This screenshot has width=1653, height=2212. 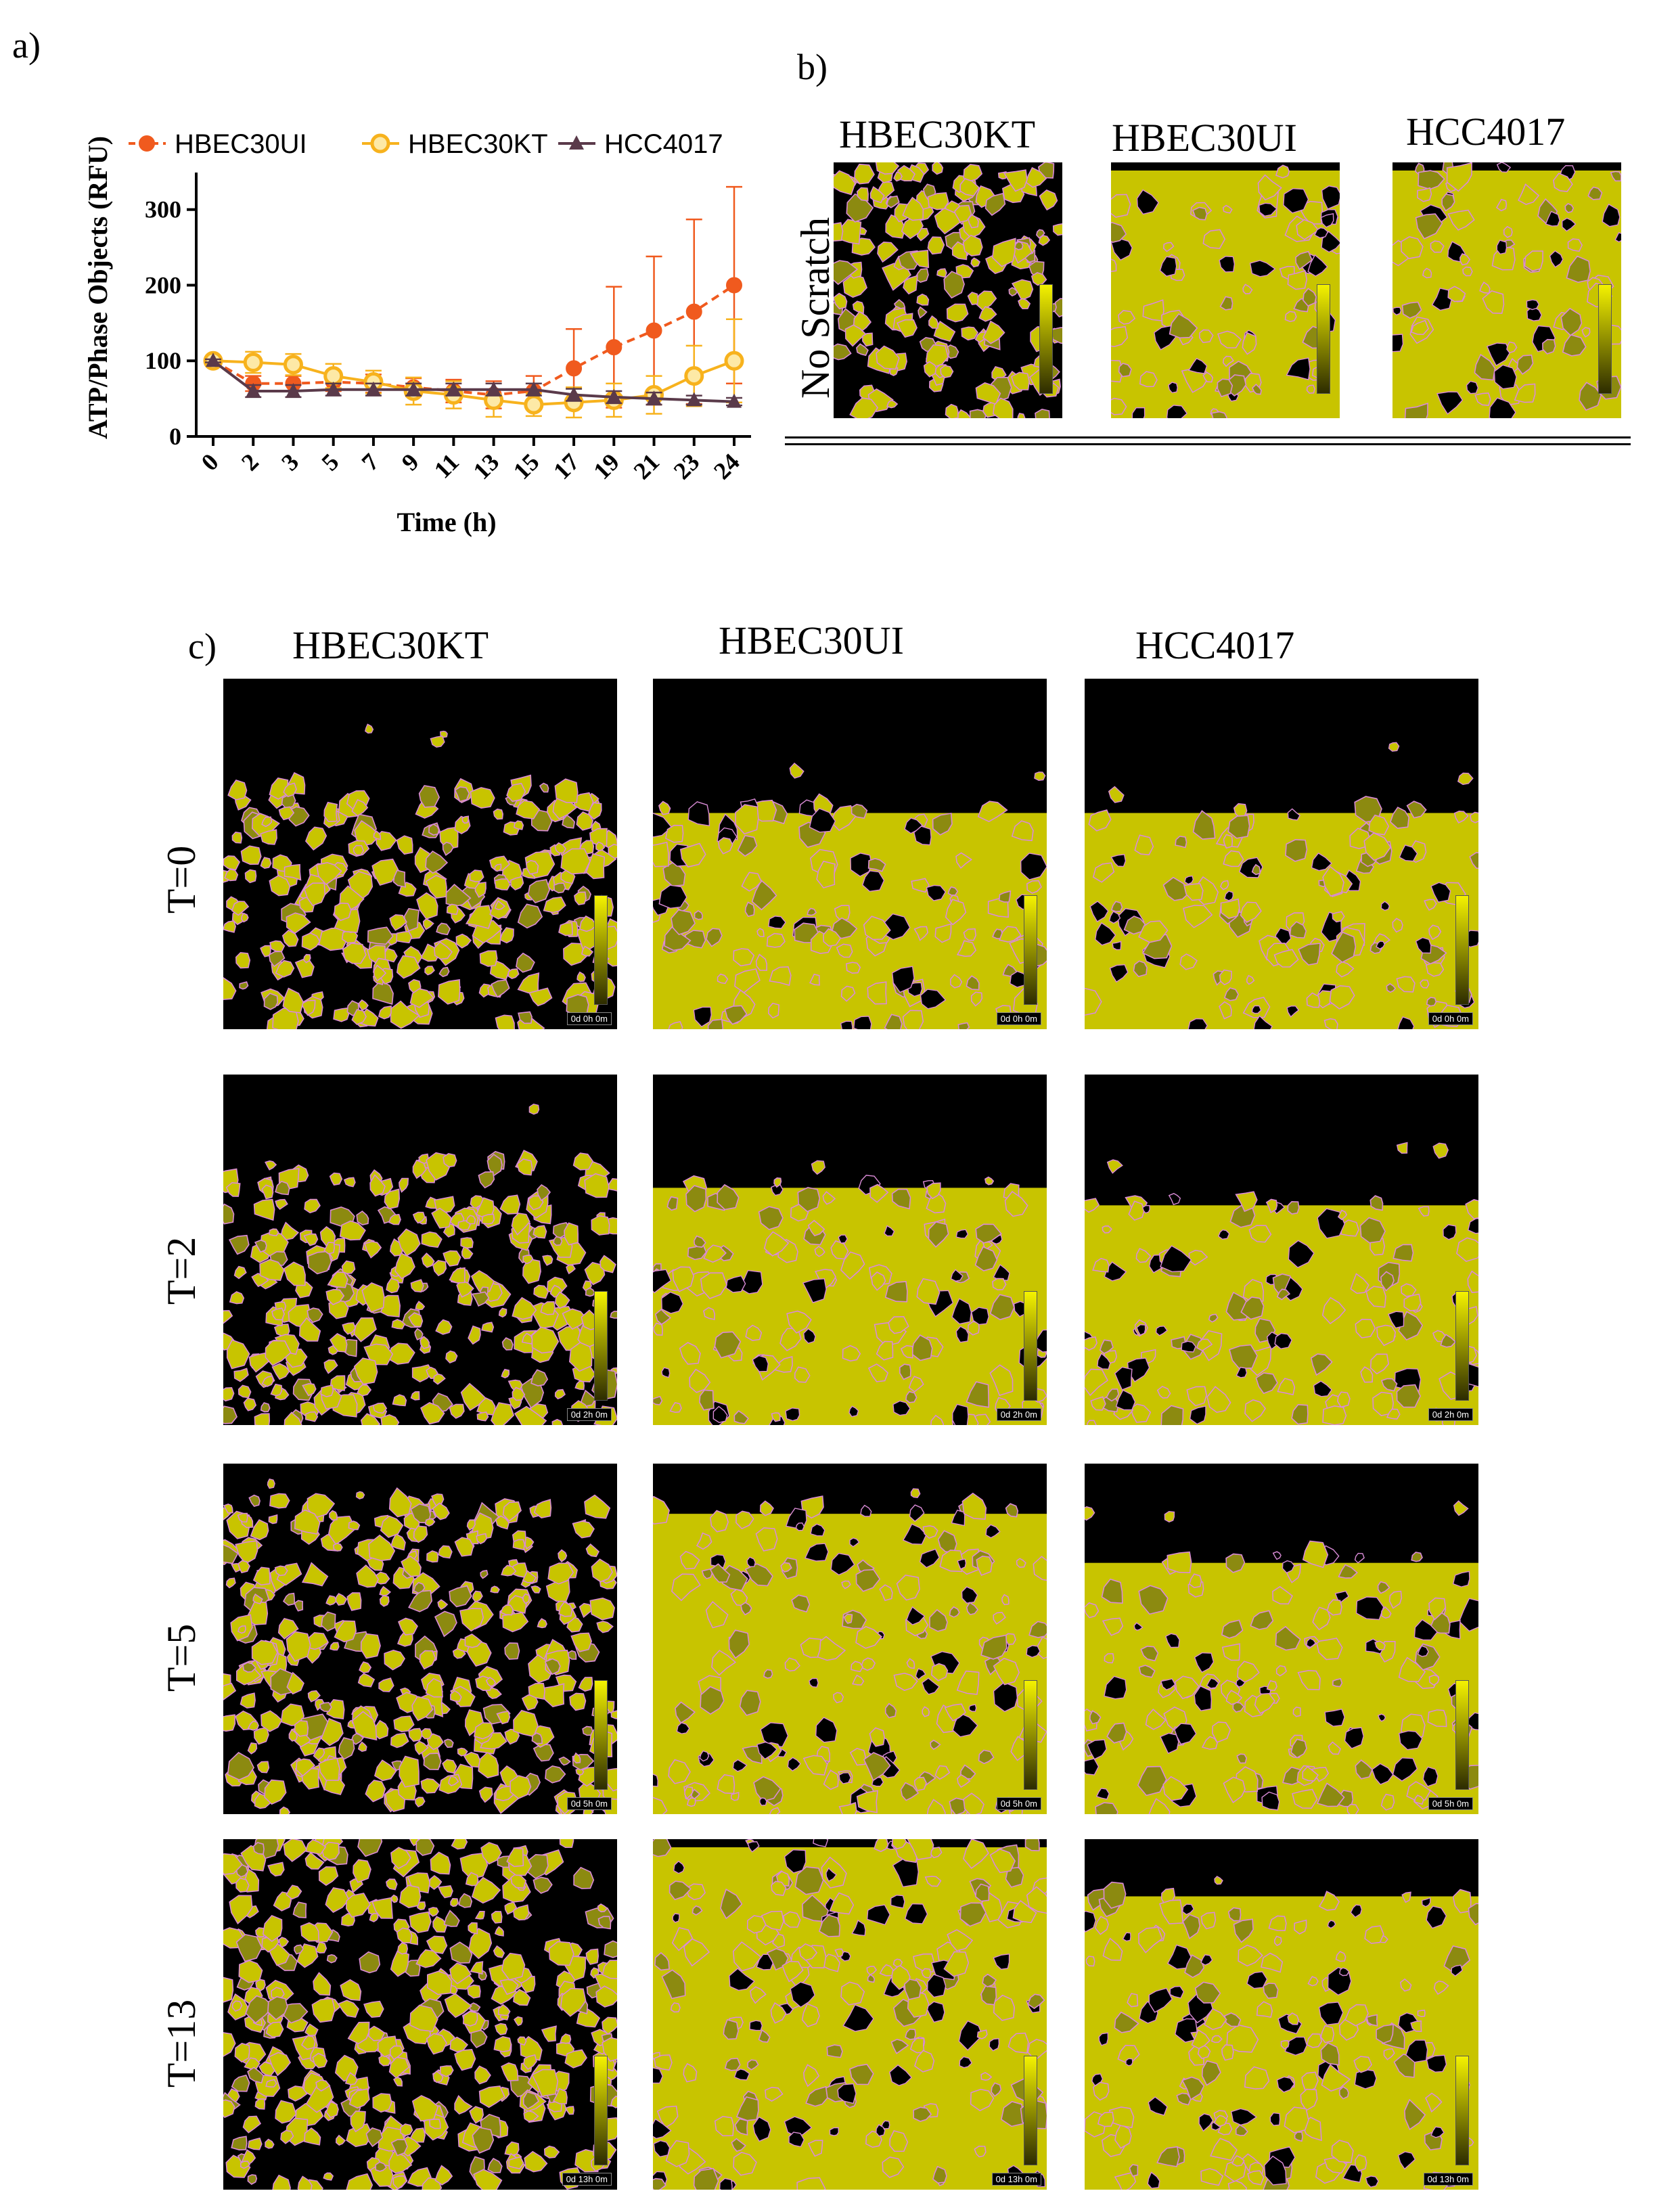 What do you see at coordinates (181, 880) in the screenshot?
I see `row-label-t0: T=0` at bounding box center [181, 880].